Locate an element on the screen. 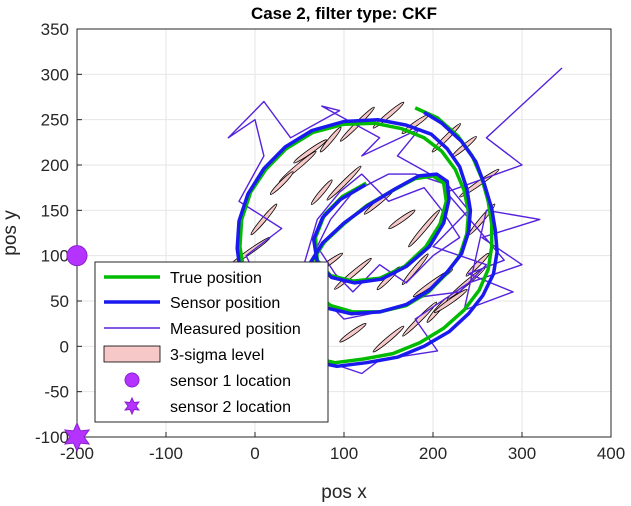 The width and height of the screenshot is (631, 506). x-tick-label: 300 is located at coordinates (522, 453).